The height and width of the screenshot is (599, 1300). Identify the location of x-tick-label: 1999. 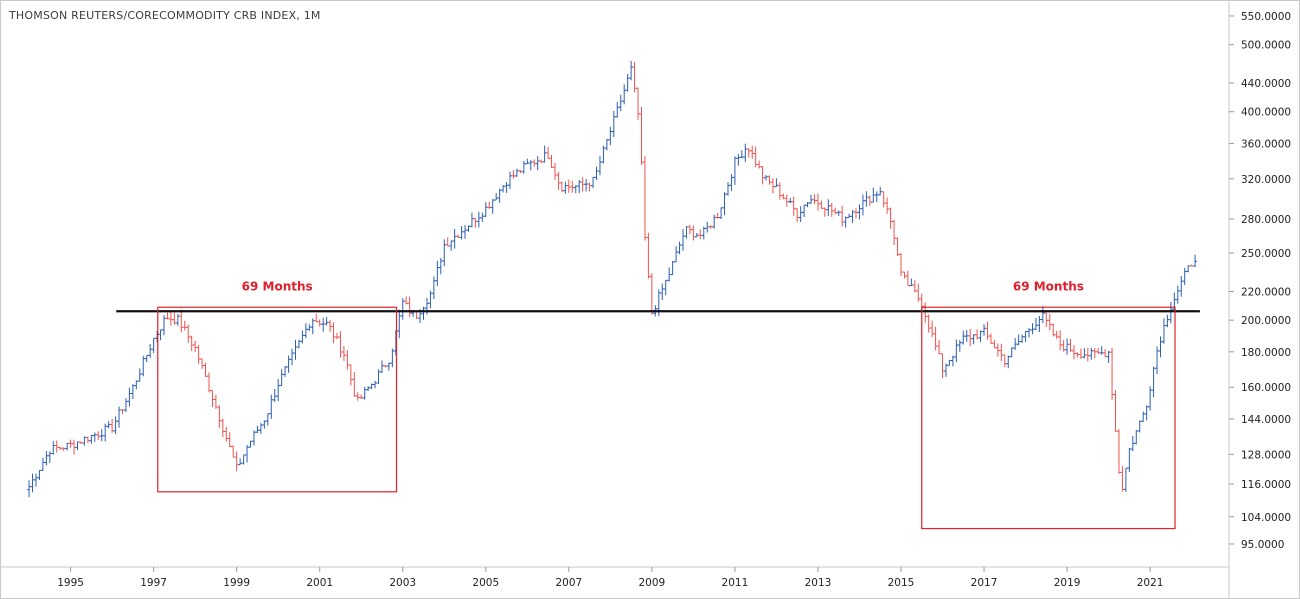
(236, 583).